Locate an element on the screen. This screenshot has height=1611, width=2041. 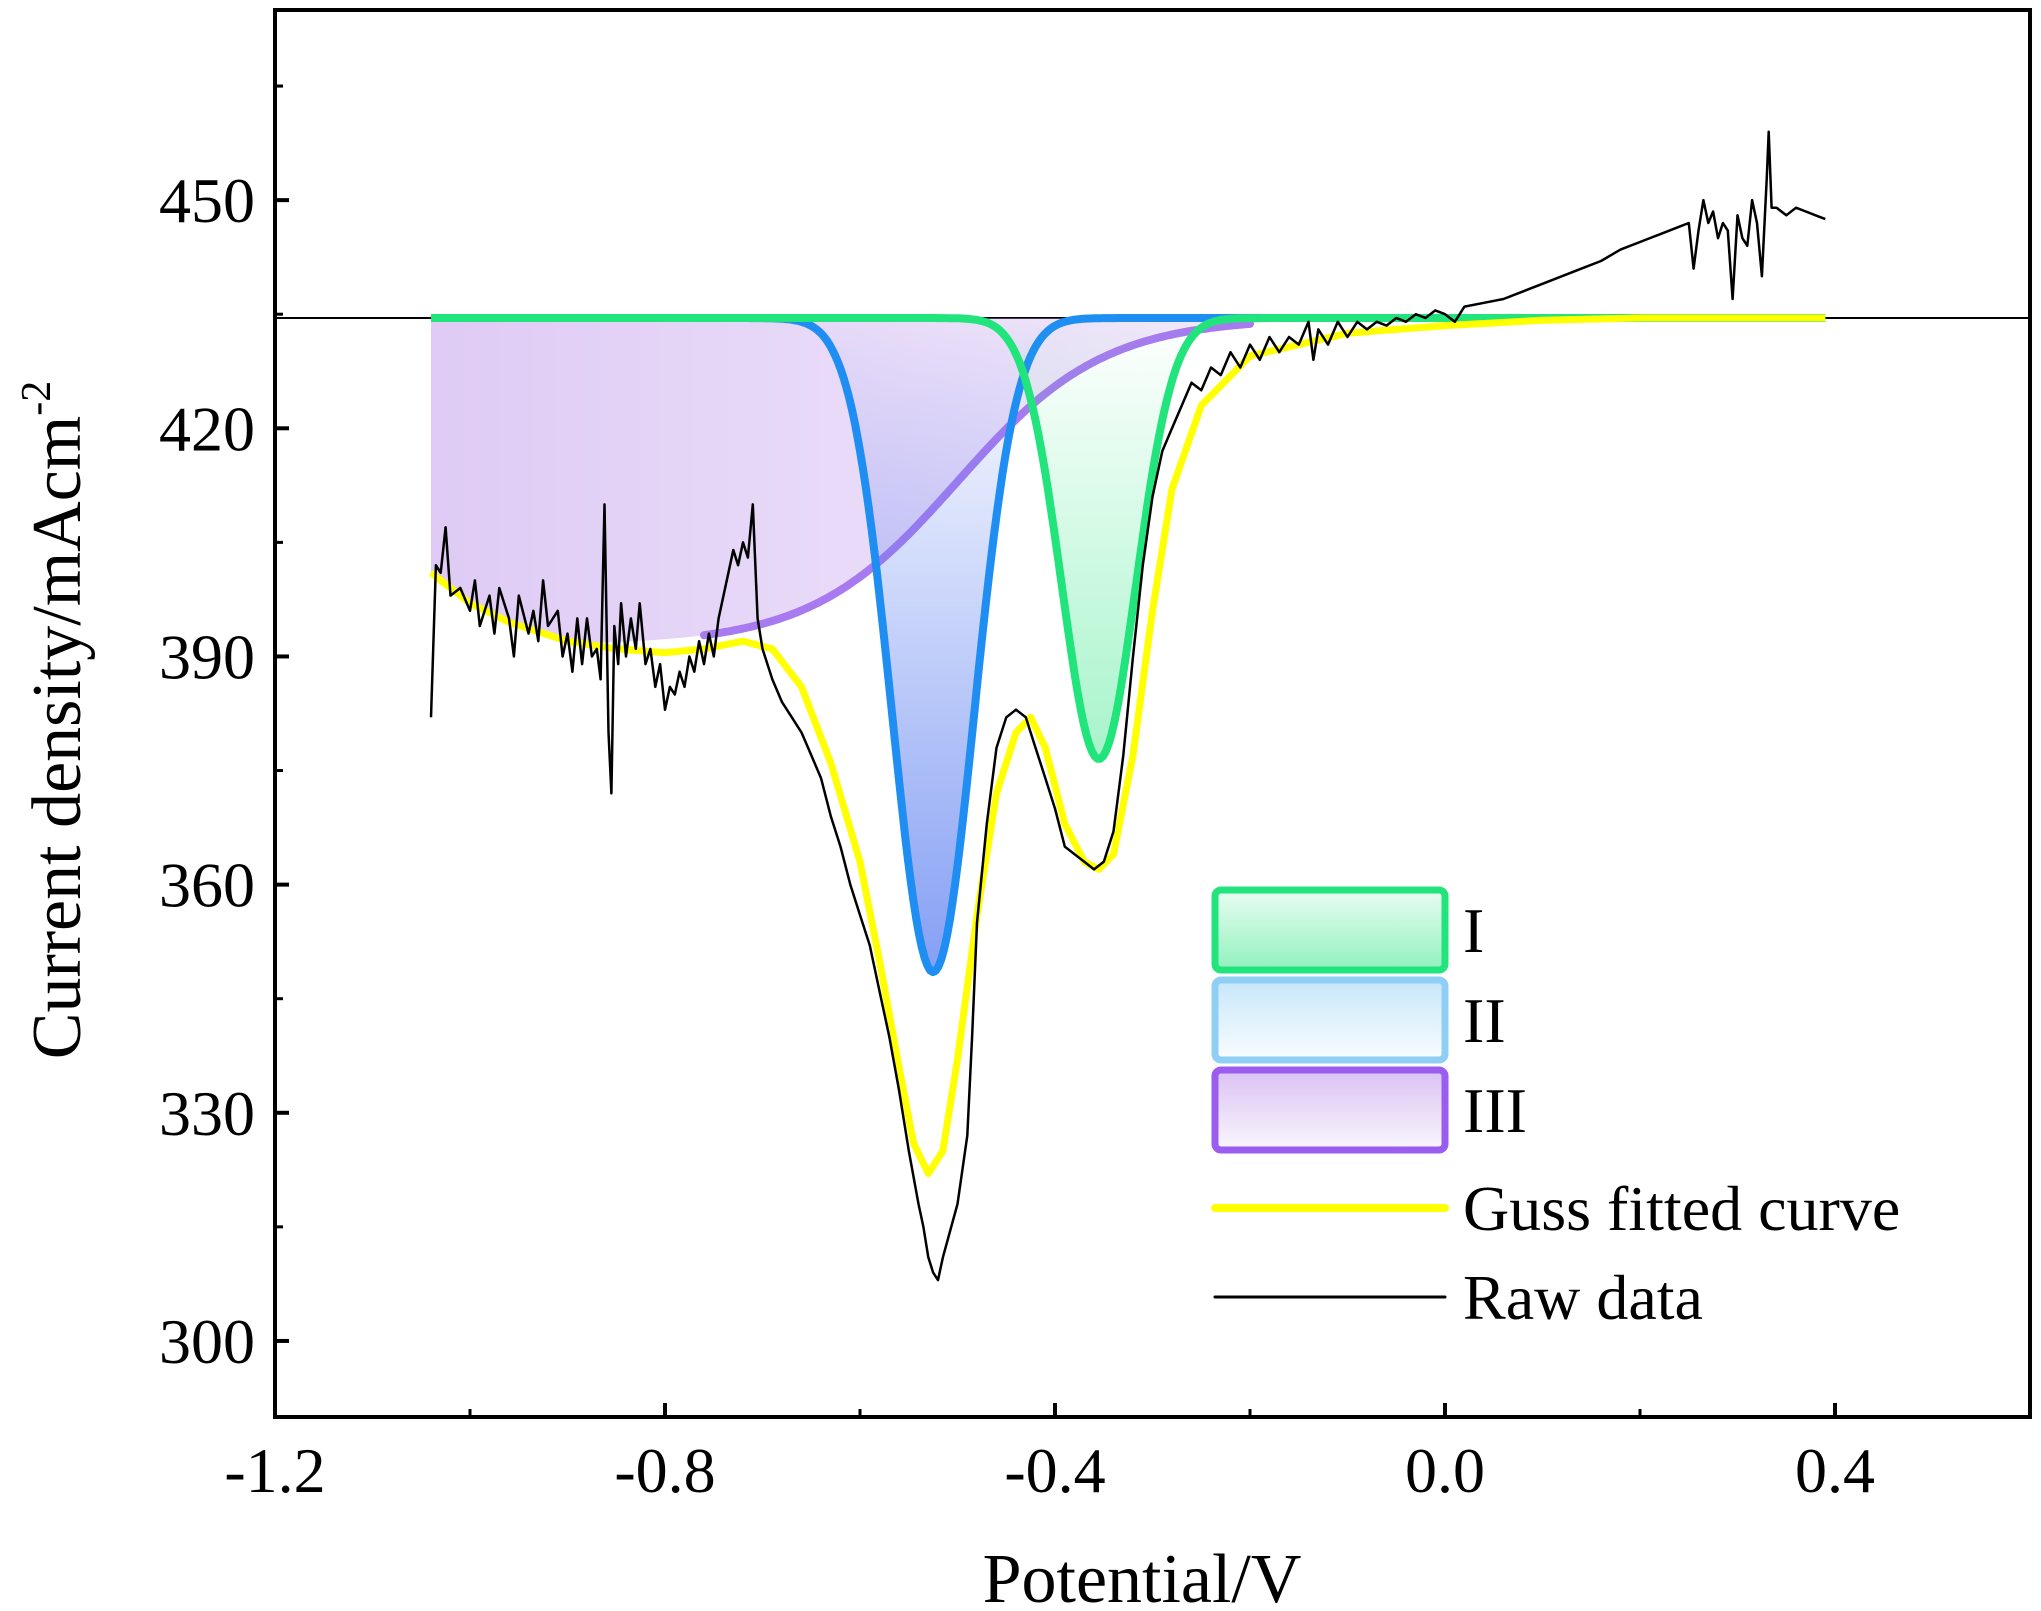
x-tick-label: 0.0 is located at coordinates (1445, 1470).